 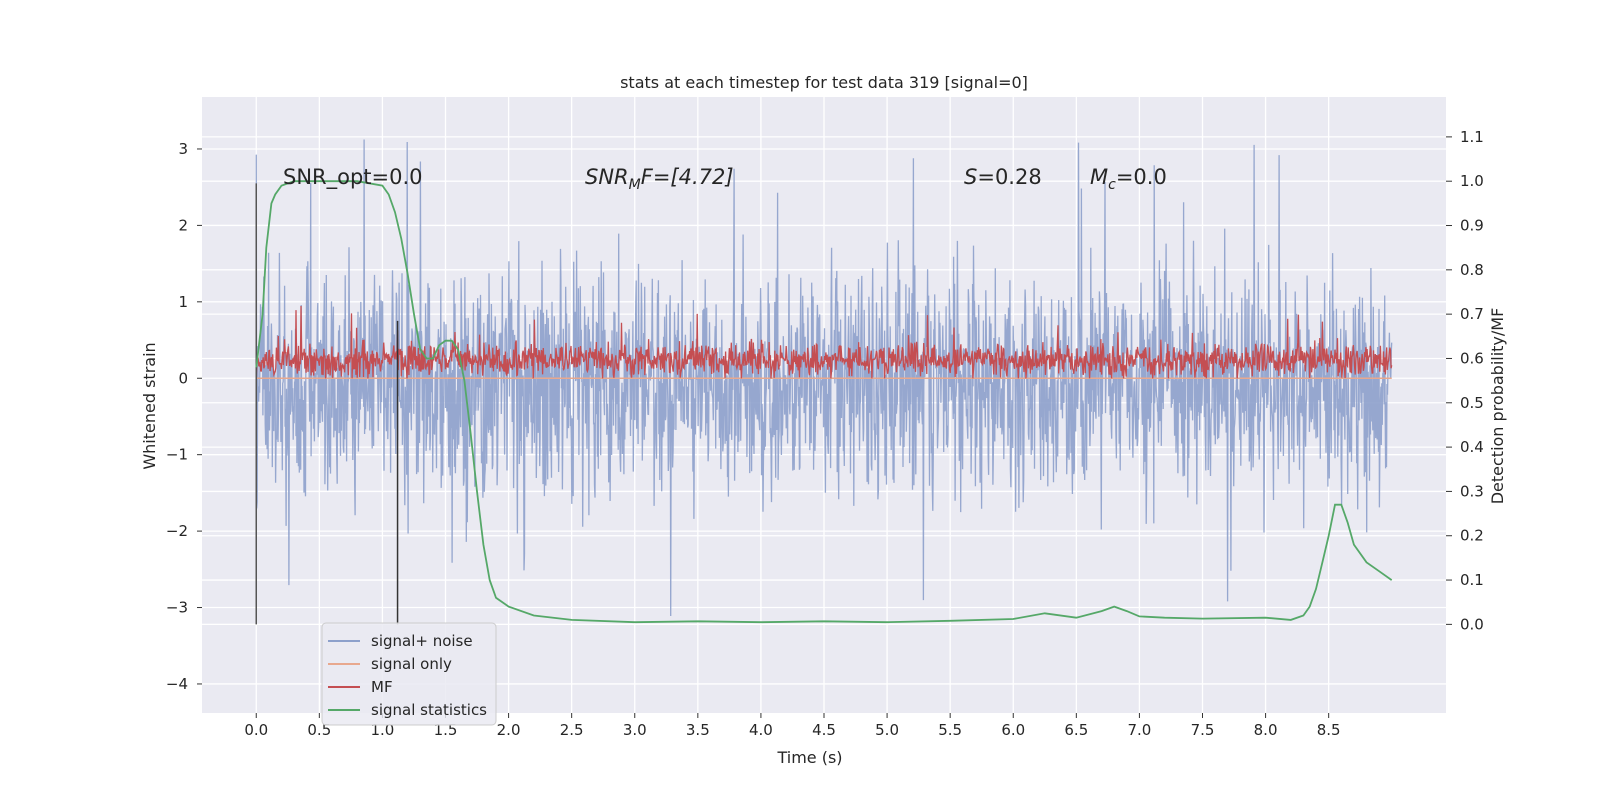 What do you see at coordinates (1472, 580) in the screenshot?
I see `y2-tick-label: 0.1` at bounding box center [1472, 580].